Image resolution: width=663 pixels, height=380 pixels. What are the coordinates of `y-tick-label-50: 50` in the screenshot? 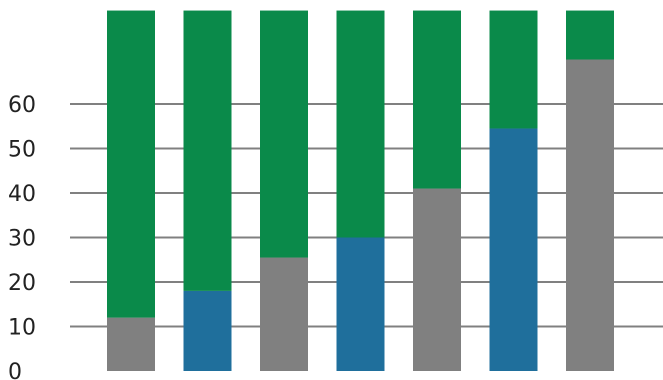 It's located at (22, 150).